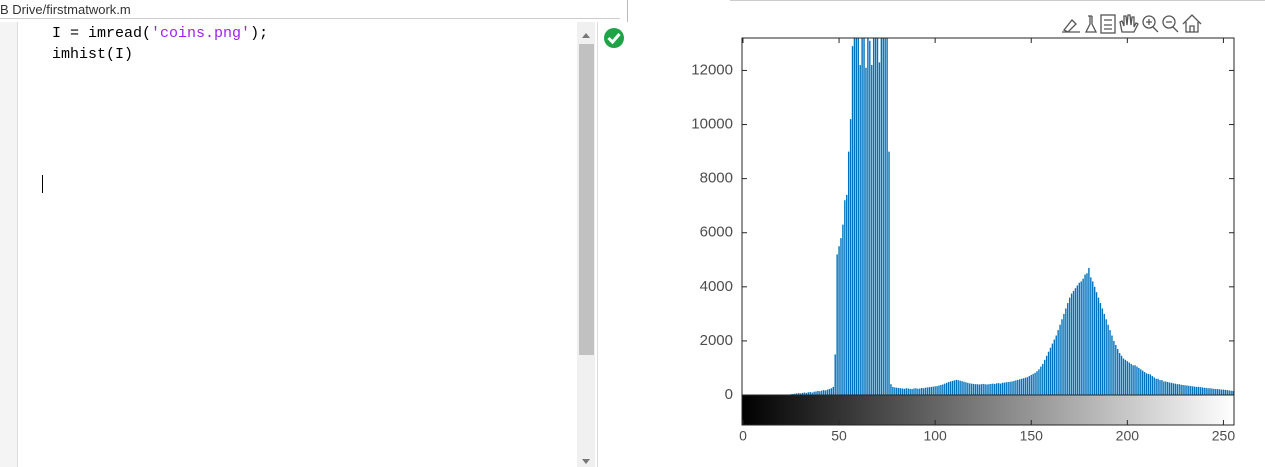  I want to click on code-string: 'coins.png', so click(201, 33).